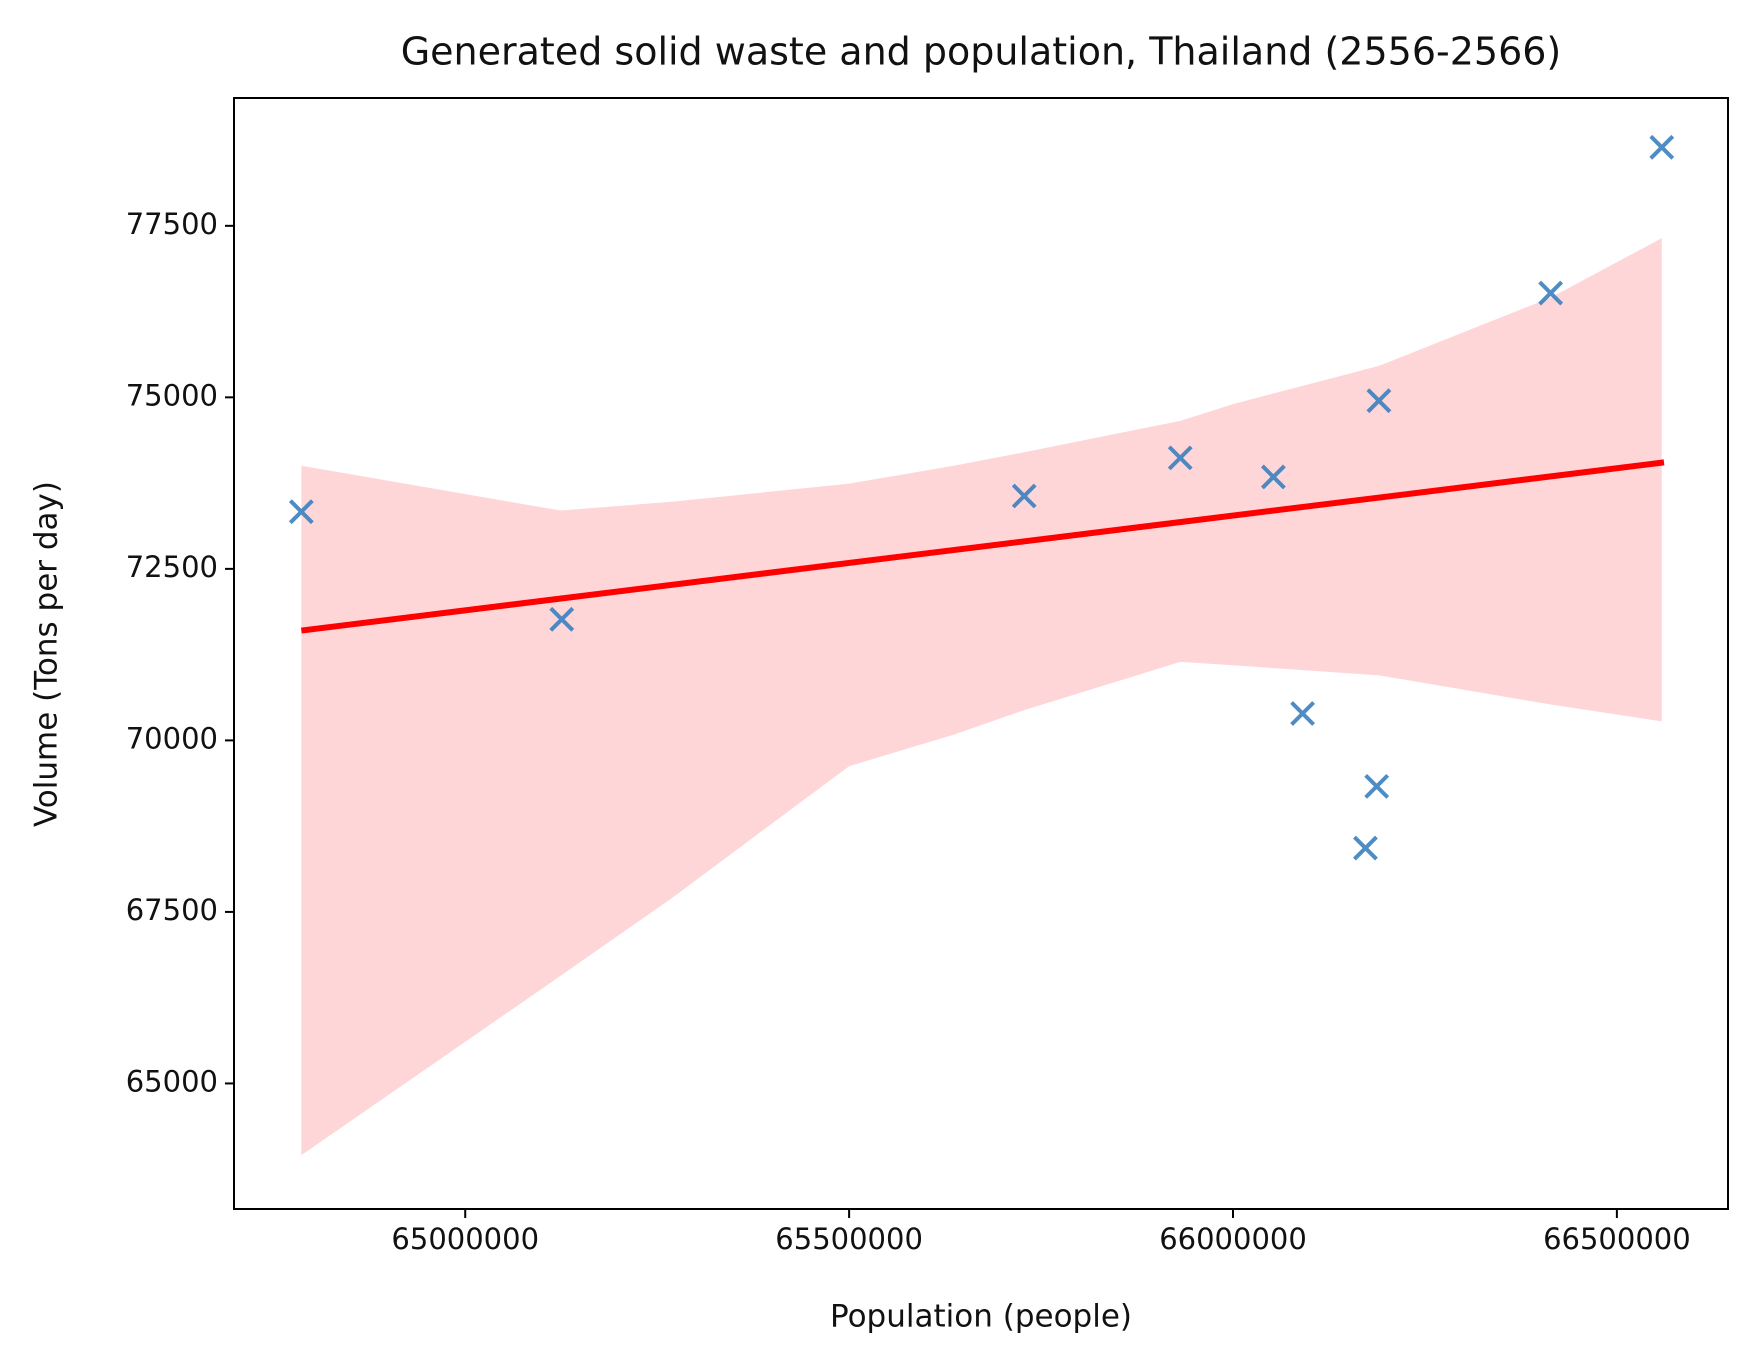  I want to click on y-tick-label: 65000, so click(172, 1081).